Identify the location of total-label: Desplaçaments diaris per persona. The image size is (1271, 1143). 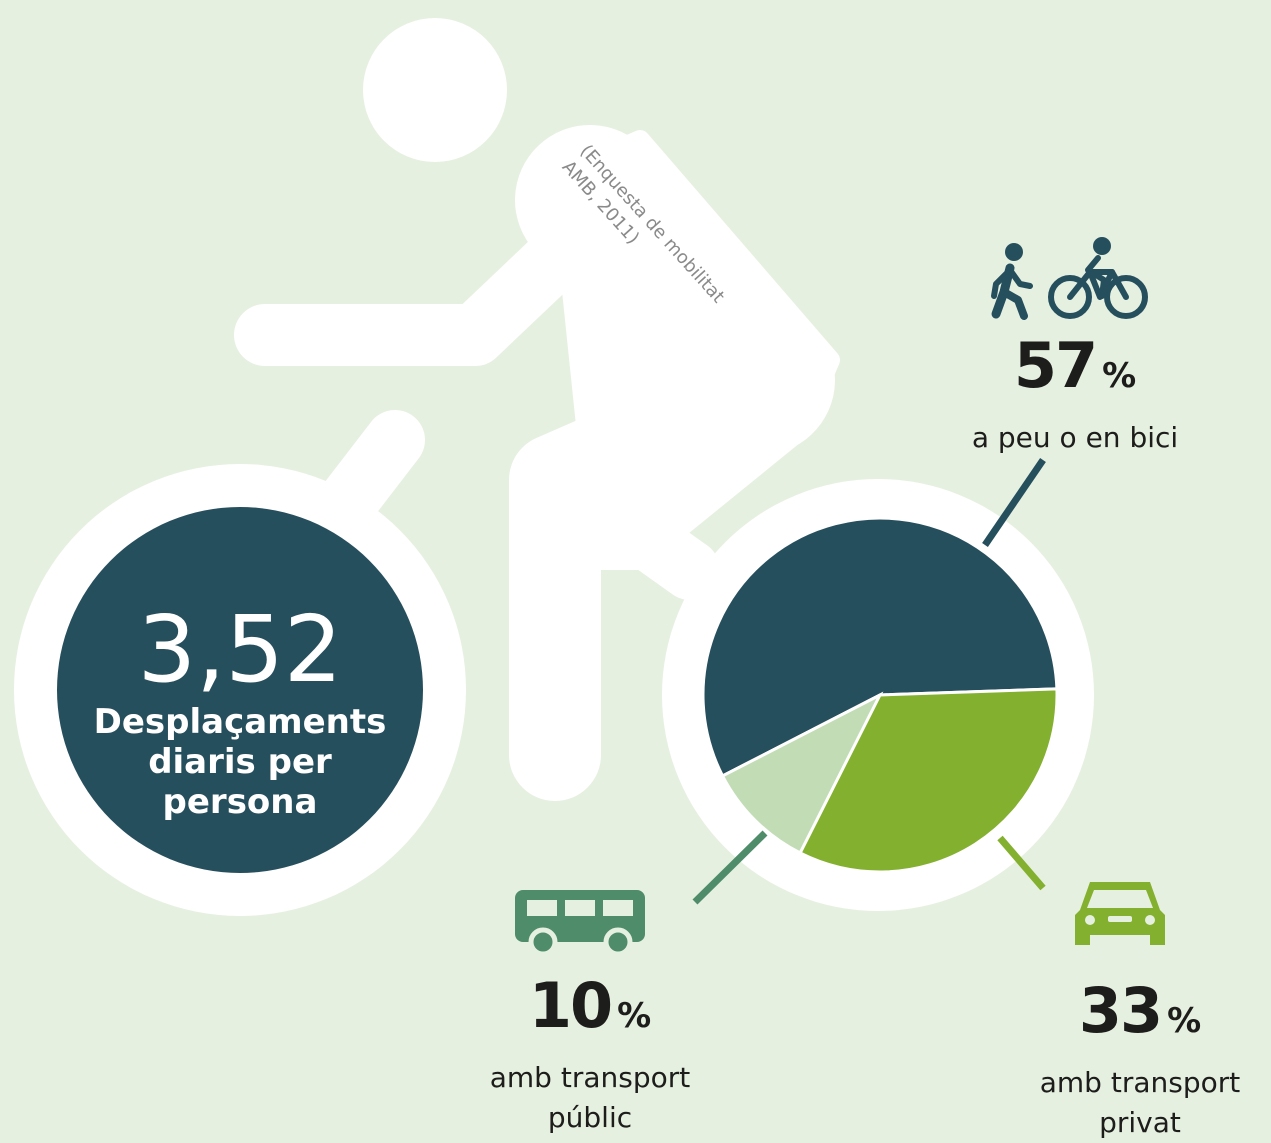
(240, 762).